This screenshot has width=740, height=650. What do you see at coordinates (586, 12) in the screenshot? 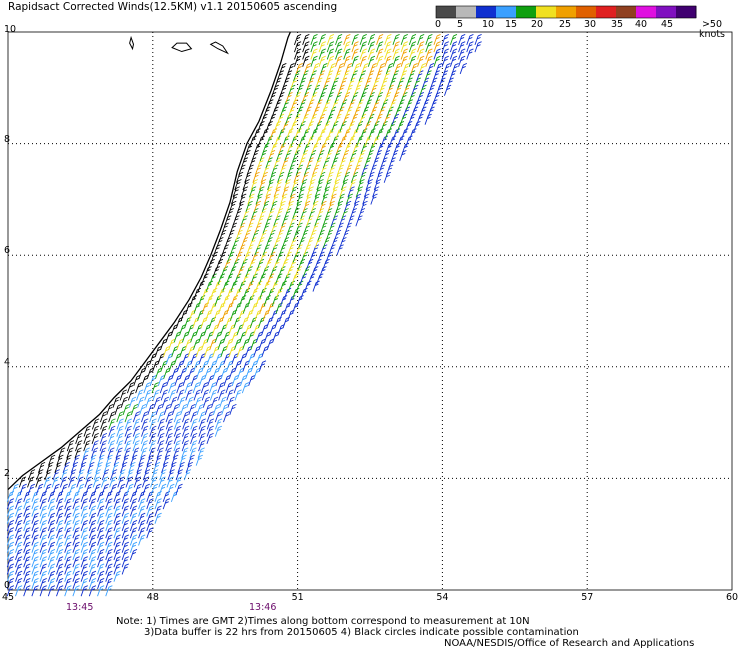
I see `legend-swatch` at bounding box center [586, 12].